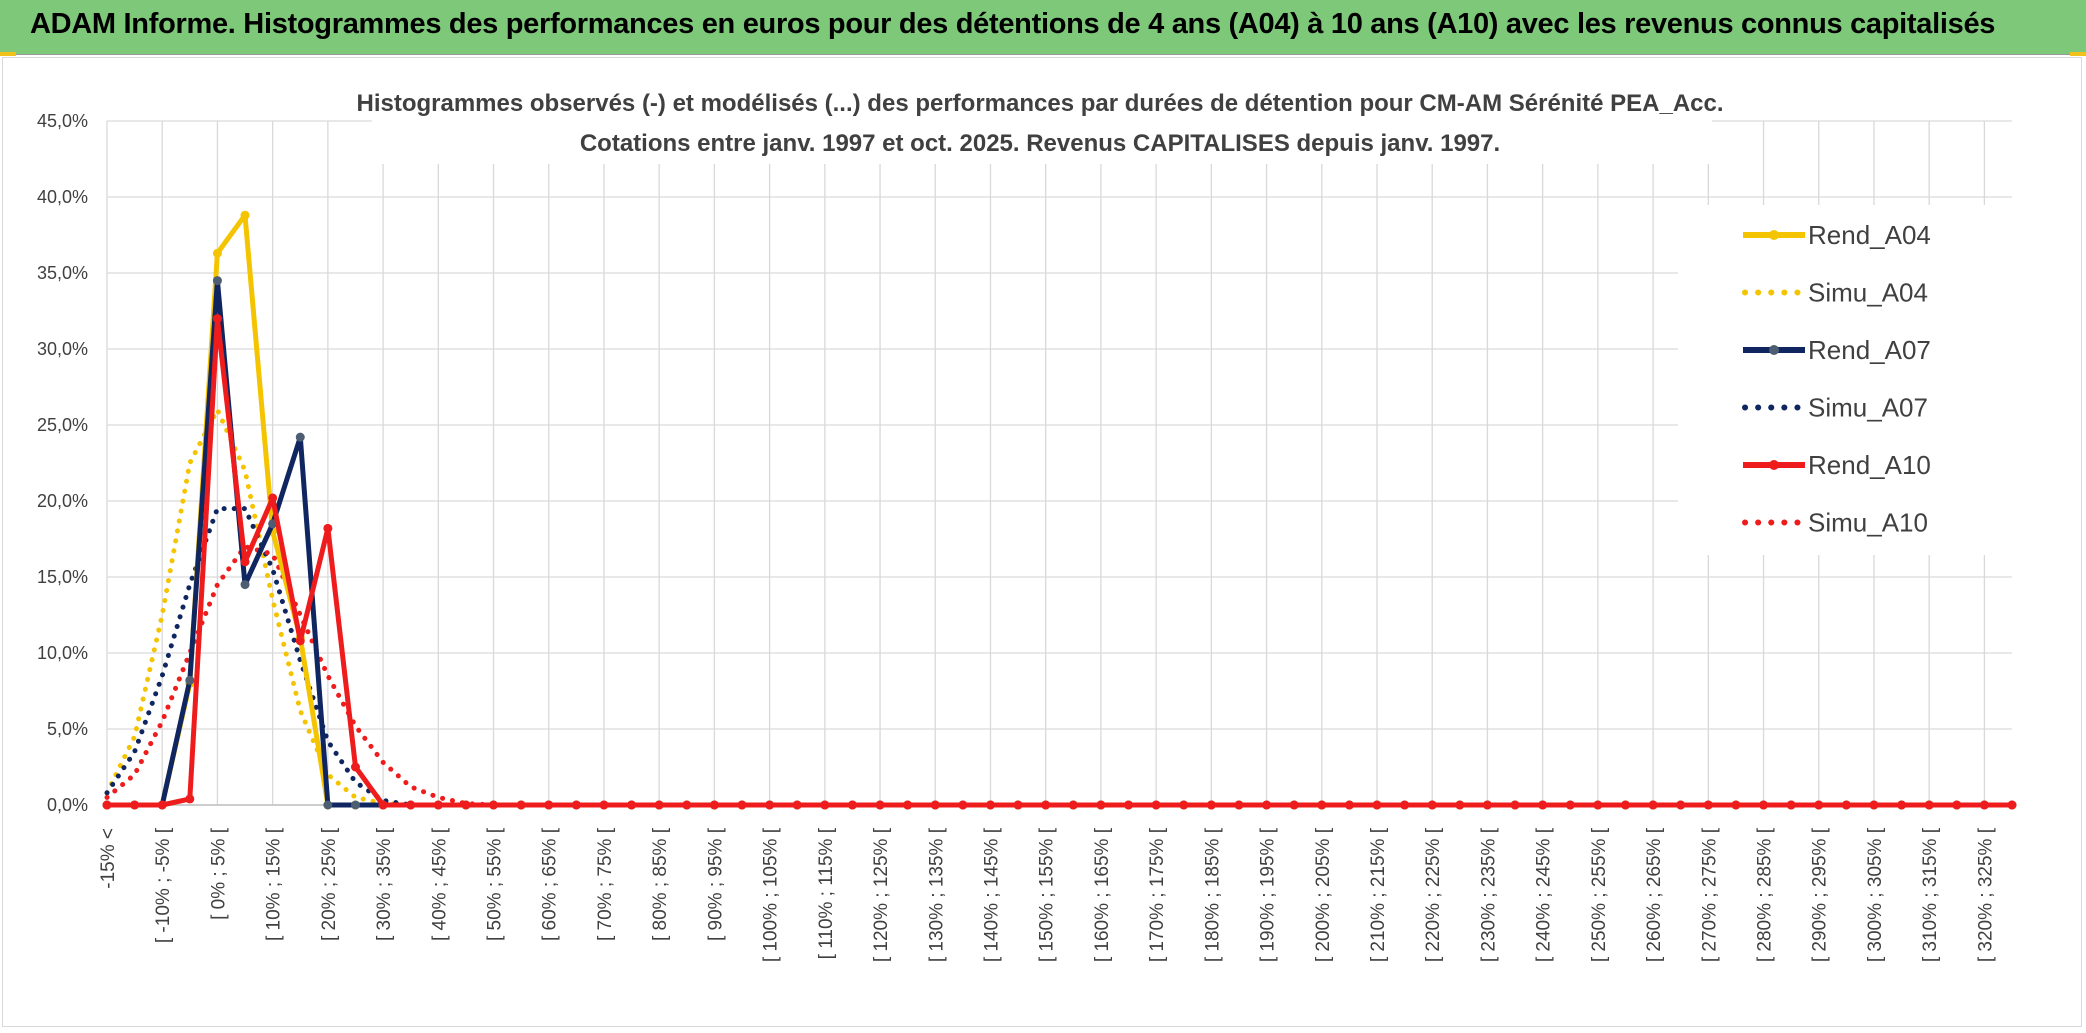 The height and width of the screenshot is (1033, 2086). I want to click on x-tick-label: [ 20% ; 25% [, so click(329, 884).